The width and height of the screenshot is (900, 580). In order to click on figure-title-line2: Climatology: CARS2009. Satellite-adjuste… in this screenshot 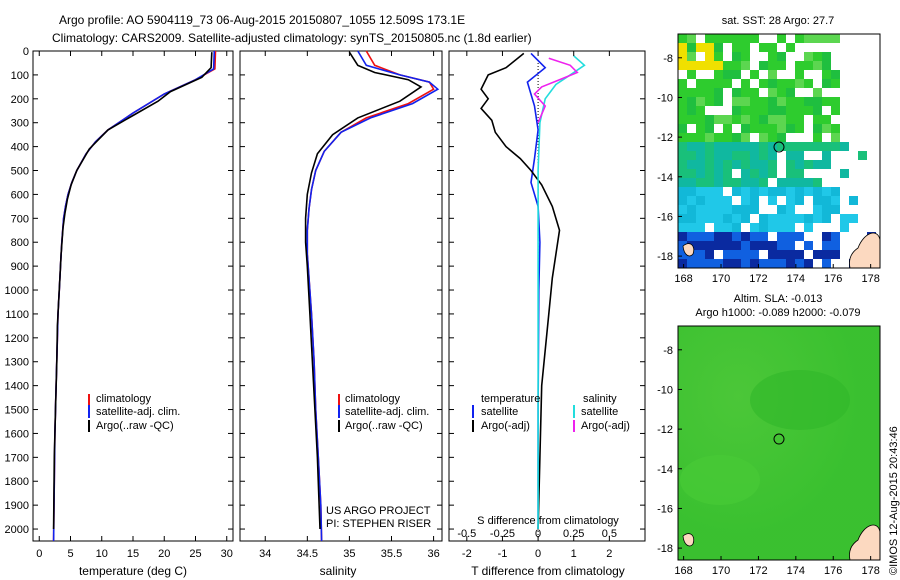, I will do `click(292, 38)`.